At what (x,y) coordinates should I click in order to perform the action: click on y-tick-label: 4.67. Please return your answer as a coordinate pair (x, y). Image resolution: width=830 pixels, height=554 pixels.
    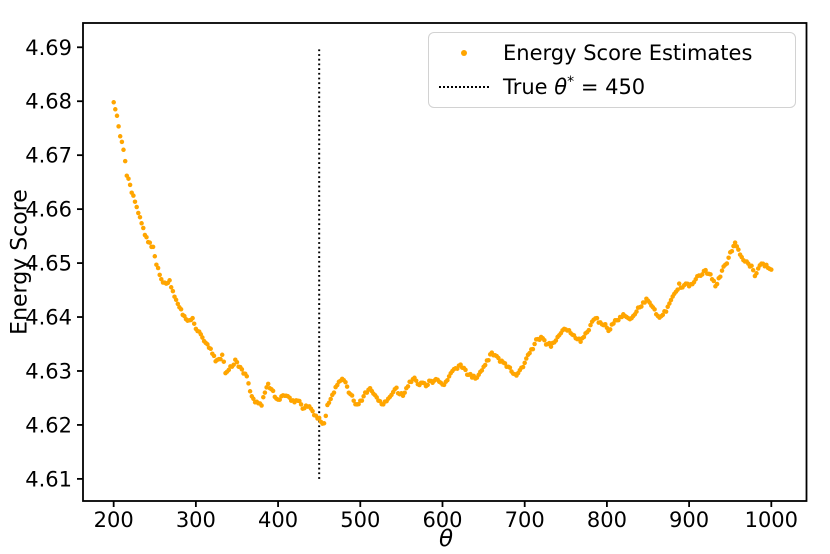
    Looking at the image, I should click on (48, 156).